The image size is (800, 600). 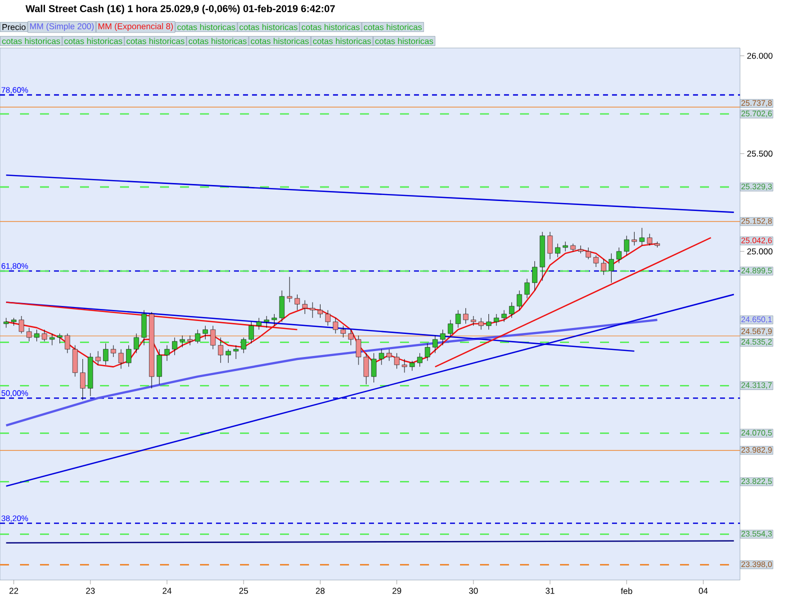 I want to click on y-tick-label: 26.000, so click(x=759, y=55).